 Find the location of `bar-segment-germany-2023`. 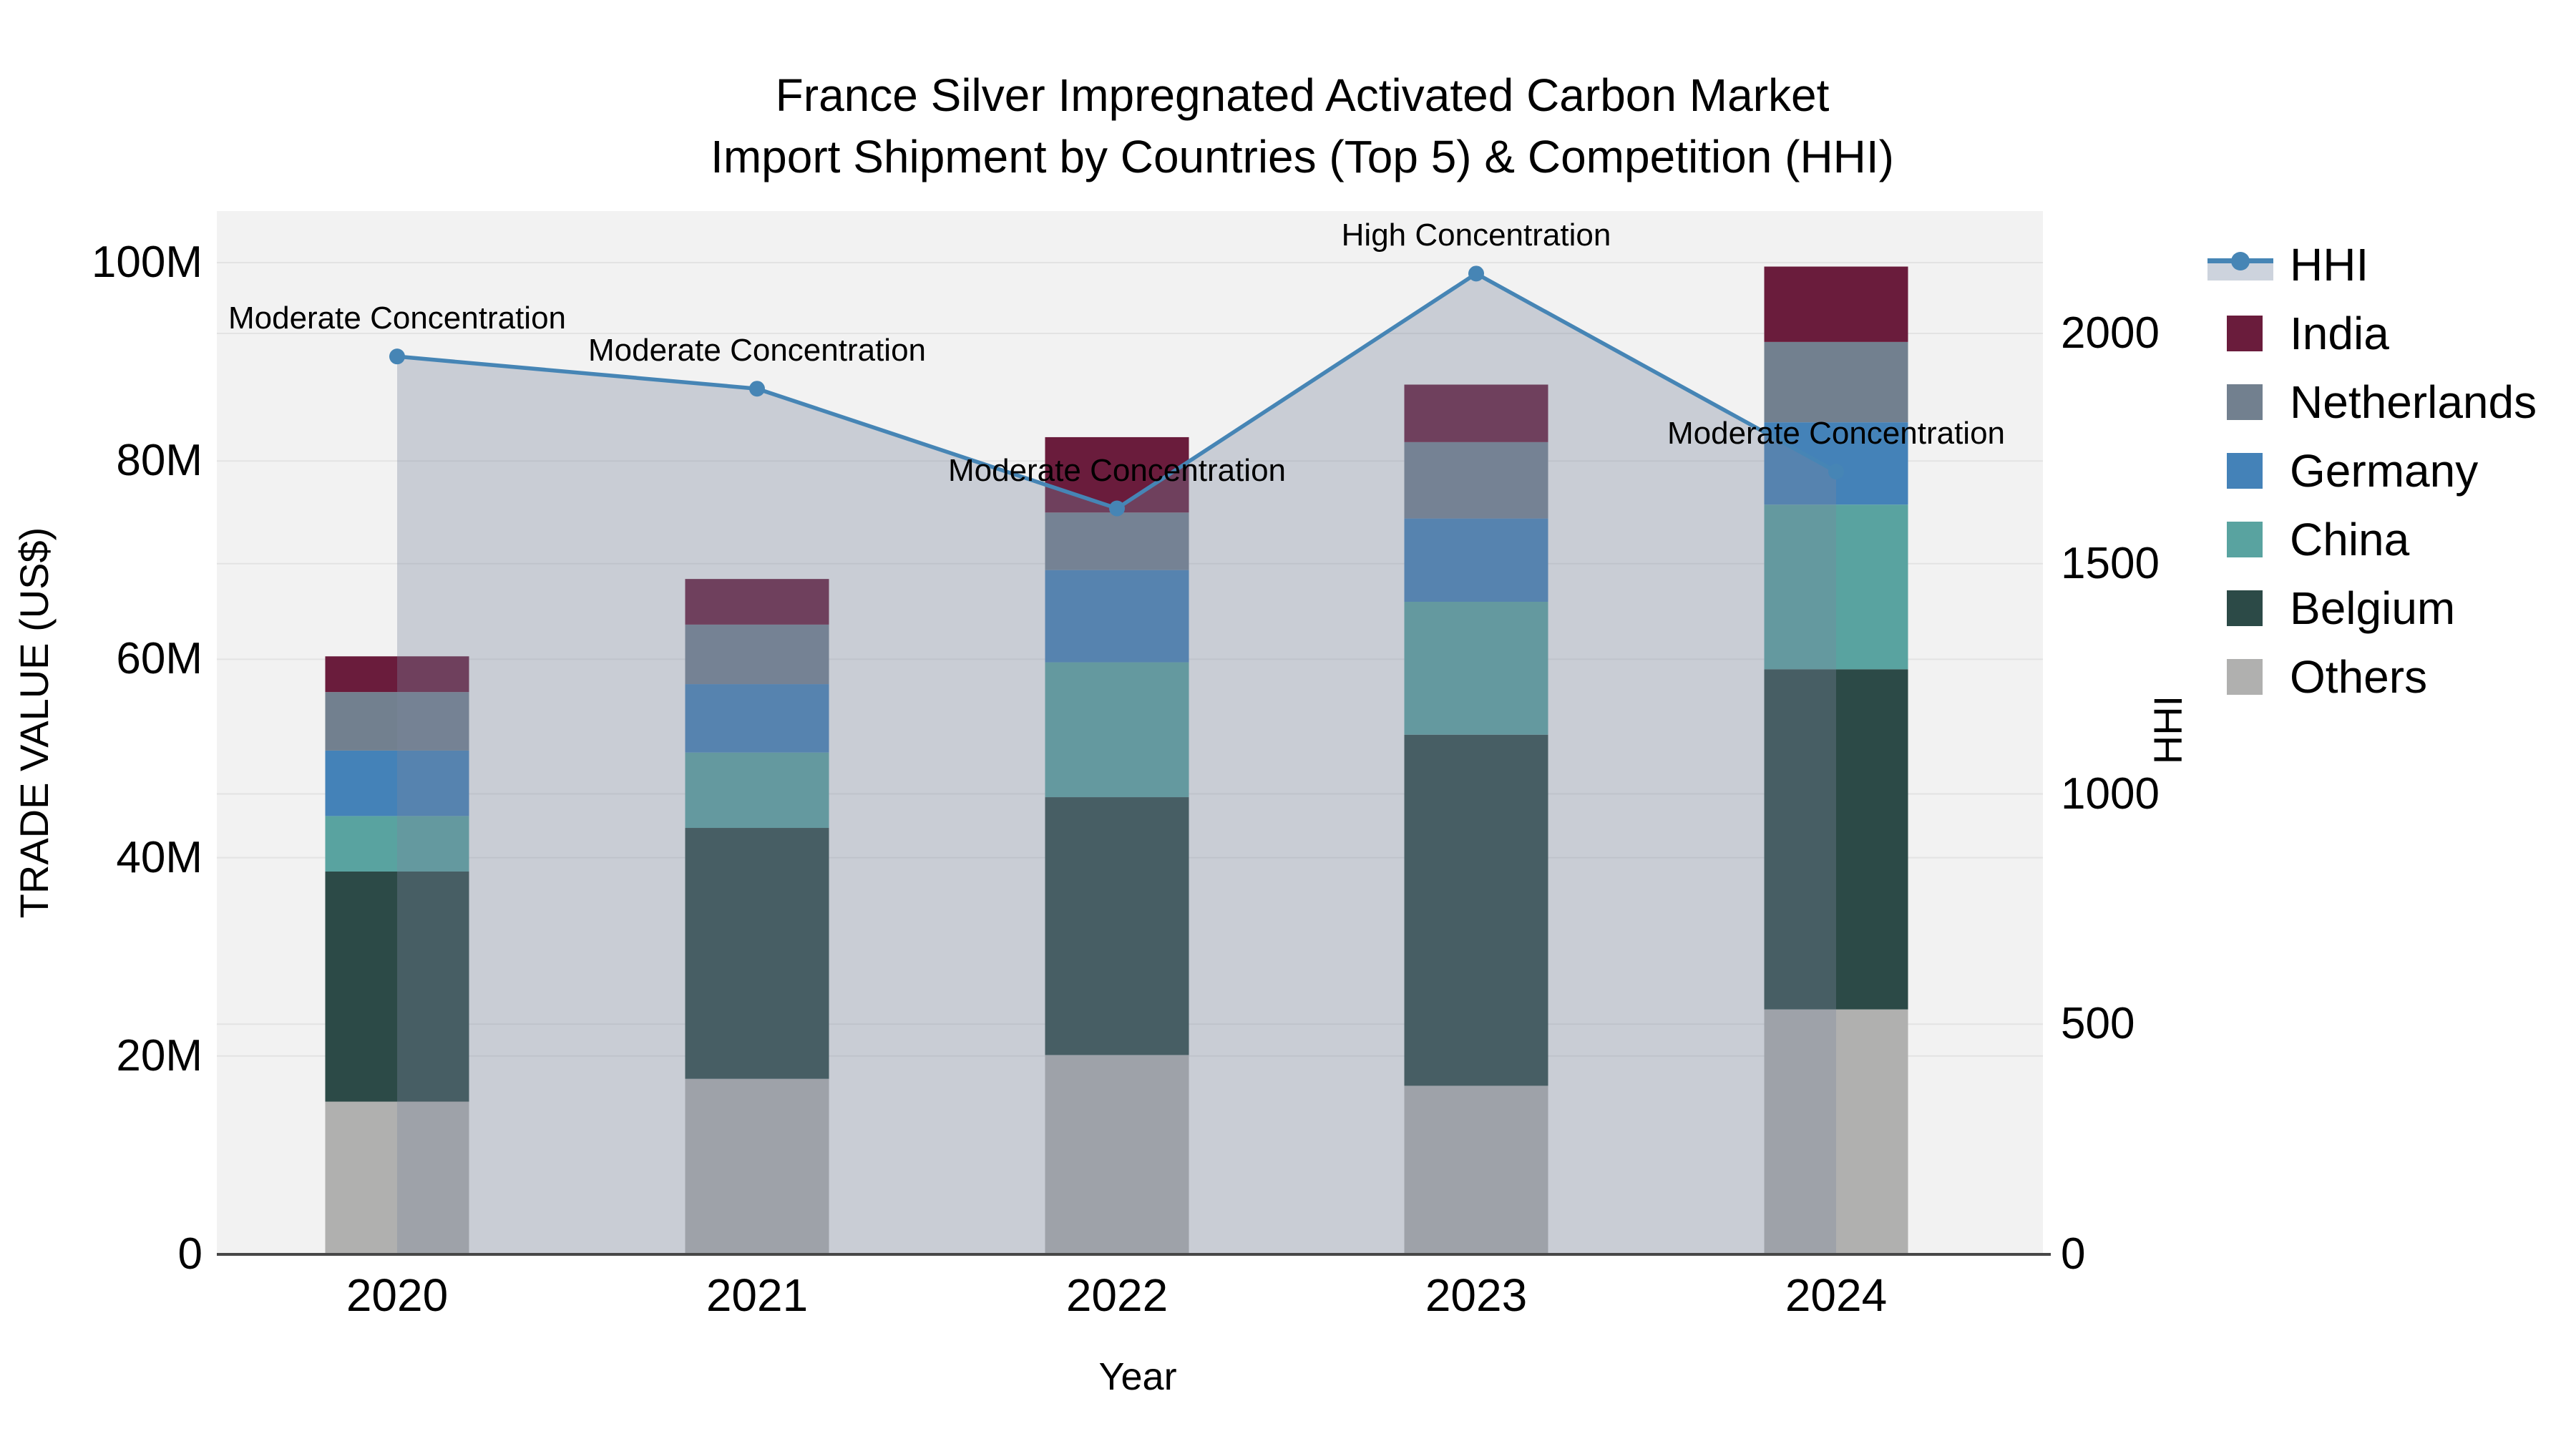

bar-segment-germany-2023 is located at coordinates (1476, 560).